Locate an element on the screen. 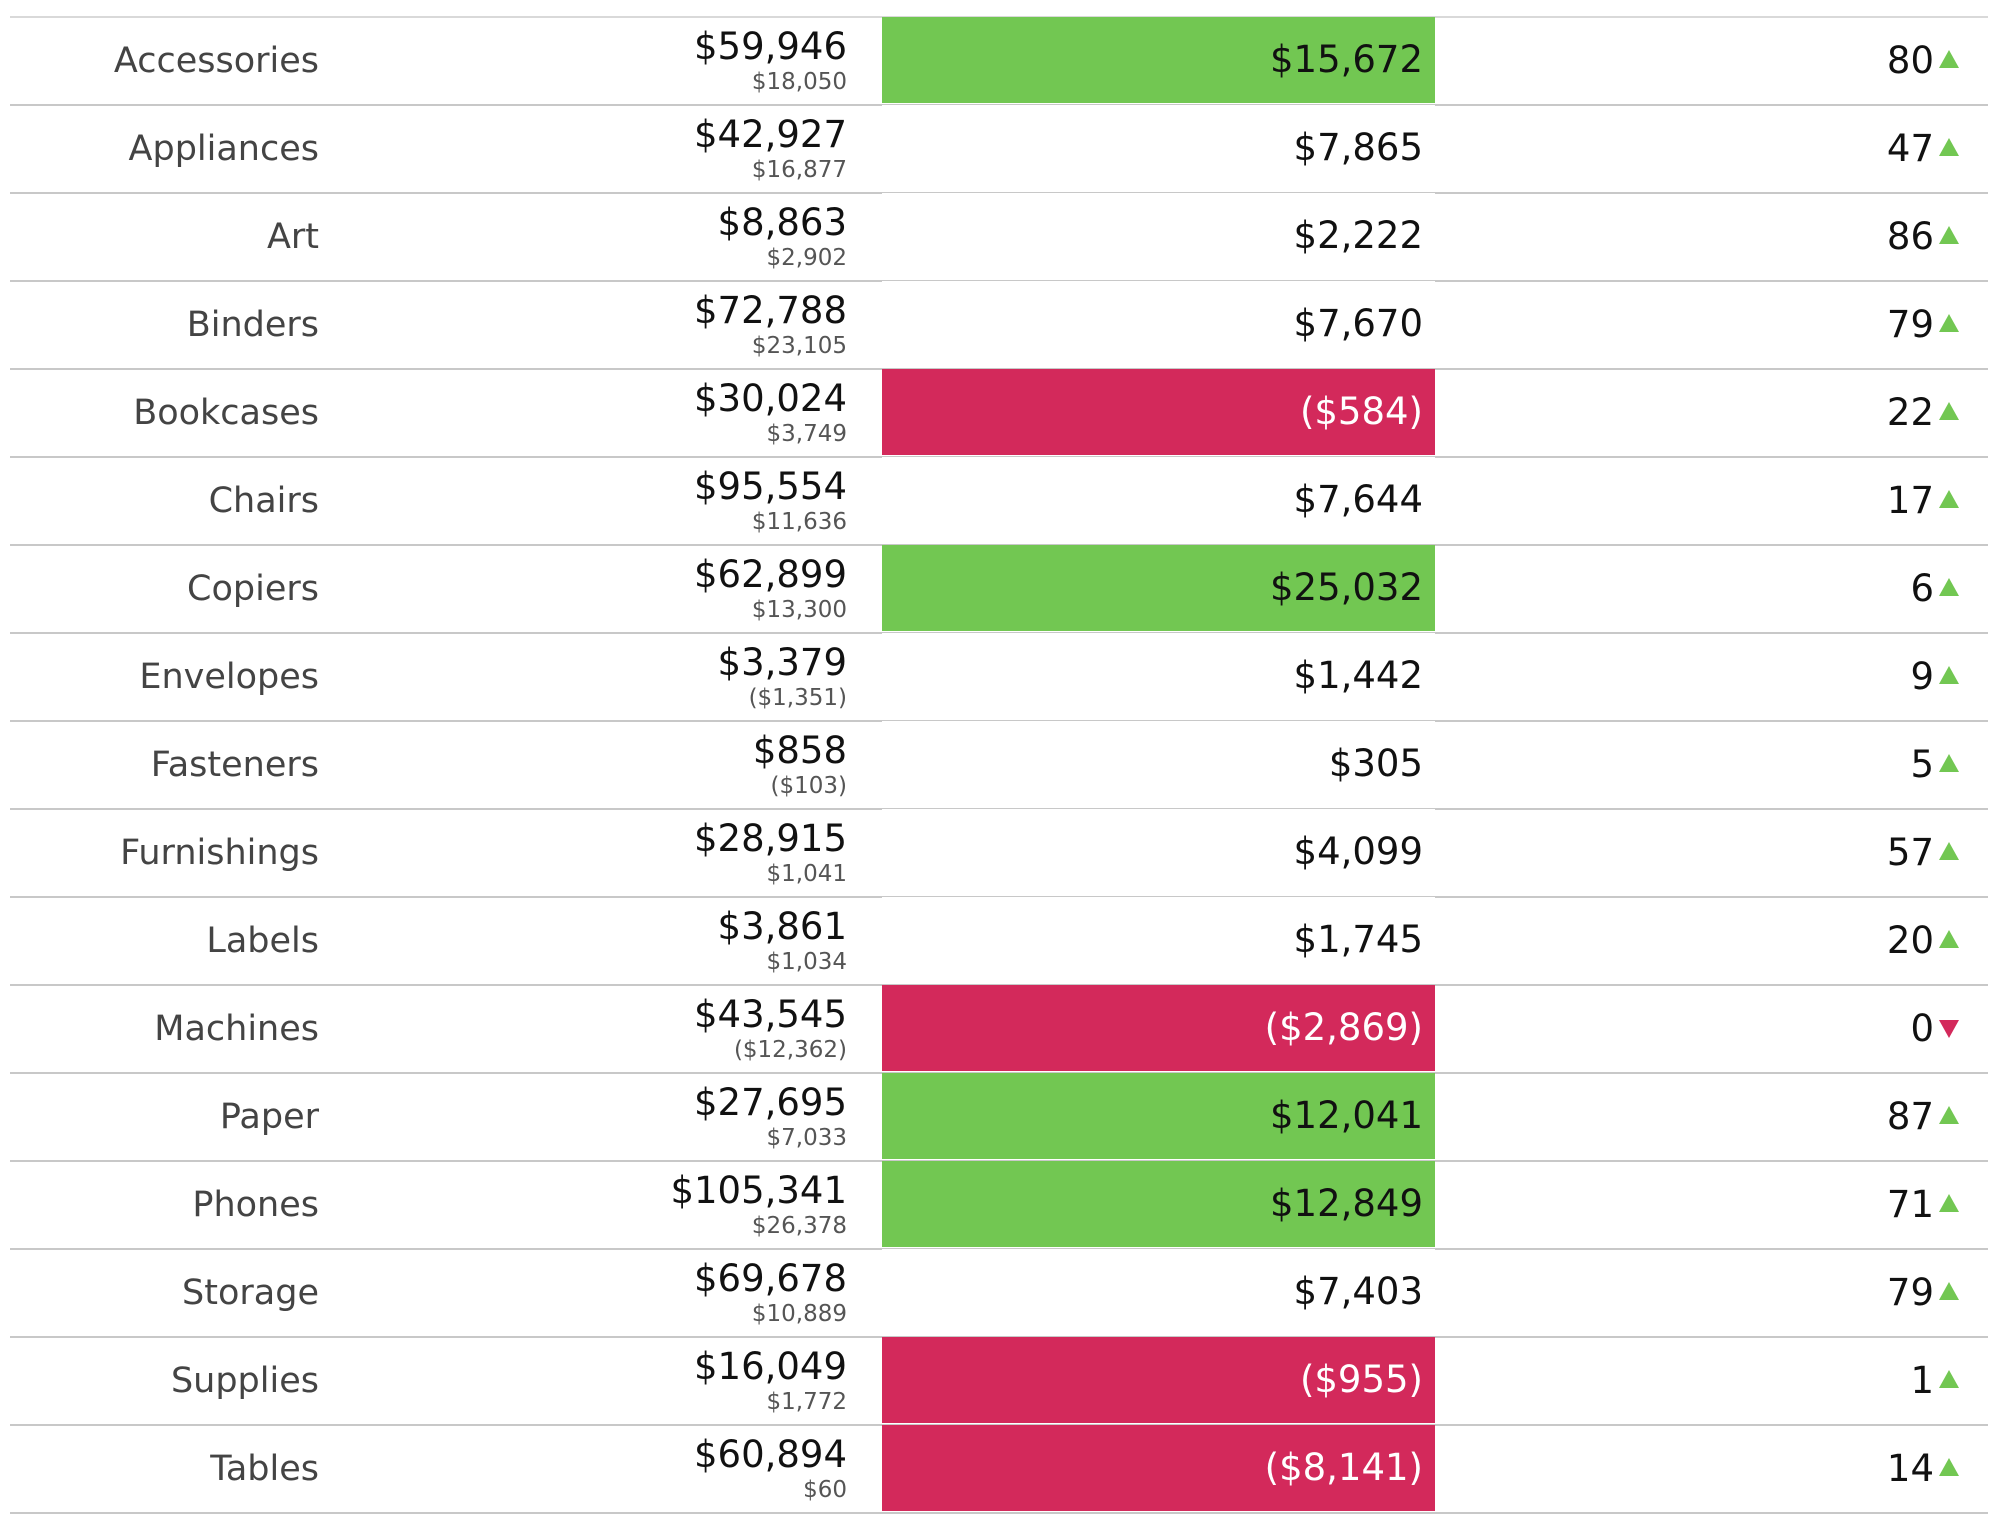 The height and width of the screenshot is (1514, 1999). profit-cell: $7,403 is located at coordinates (1158, 1292).